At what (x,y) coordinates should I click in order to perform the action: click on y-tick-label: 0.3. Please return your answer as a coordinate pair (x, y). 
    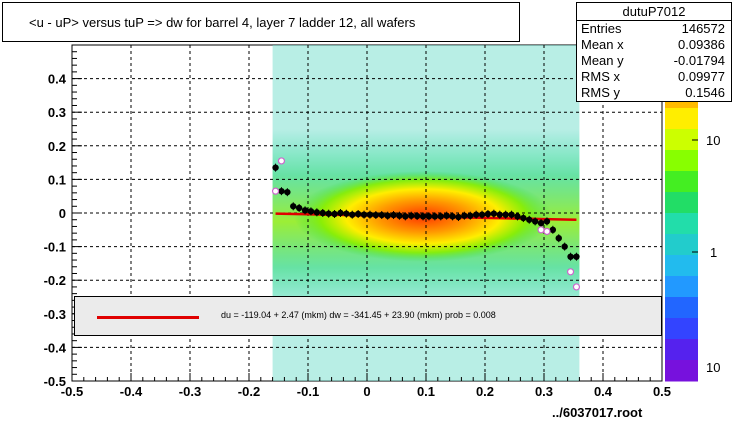
    Looking at the image, I should click on (57, 112).